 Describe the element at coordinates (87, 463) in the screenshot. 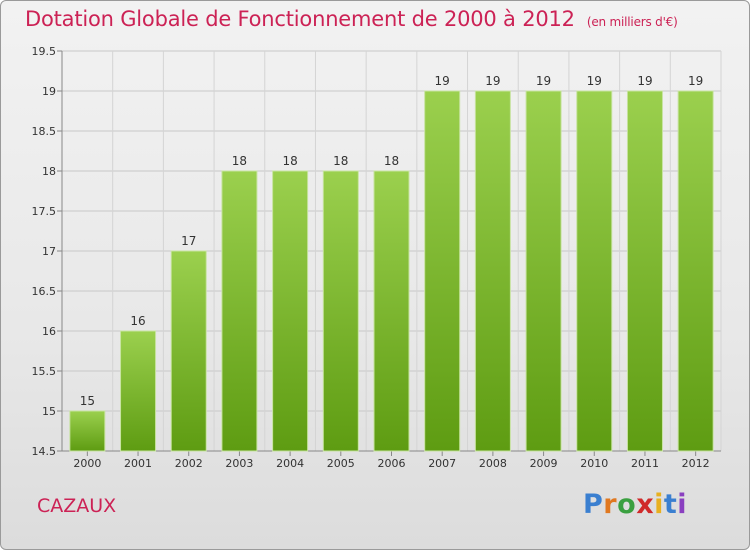

I see `x-tick-label: 2000` at that location.